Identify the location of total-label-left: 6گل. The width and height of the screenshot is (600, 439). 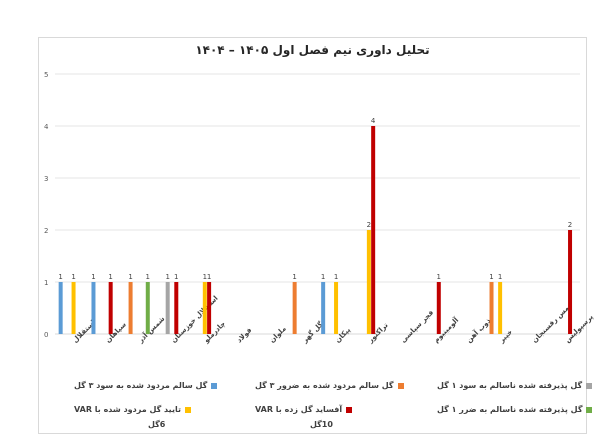
(157, 424).